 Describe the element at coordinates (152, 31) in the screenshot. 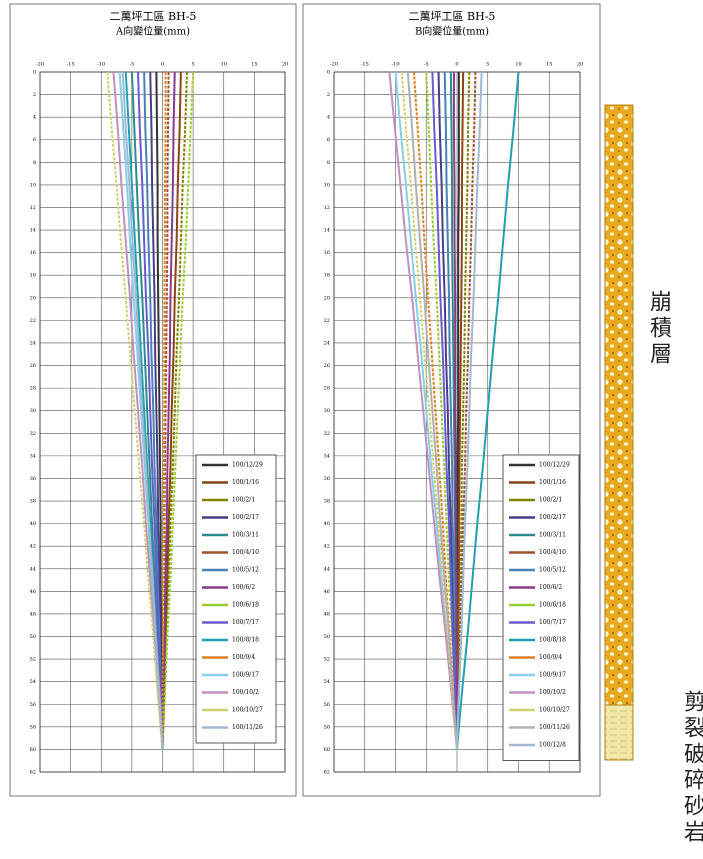

I see `chart-subtitle: A向變位量(mm)` at that location.